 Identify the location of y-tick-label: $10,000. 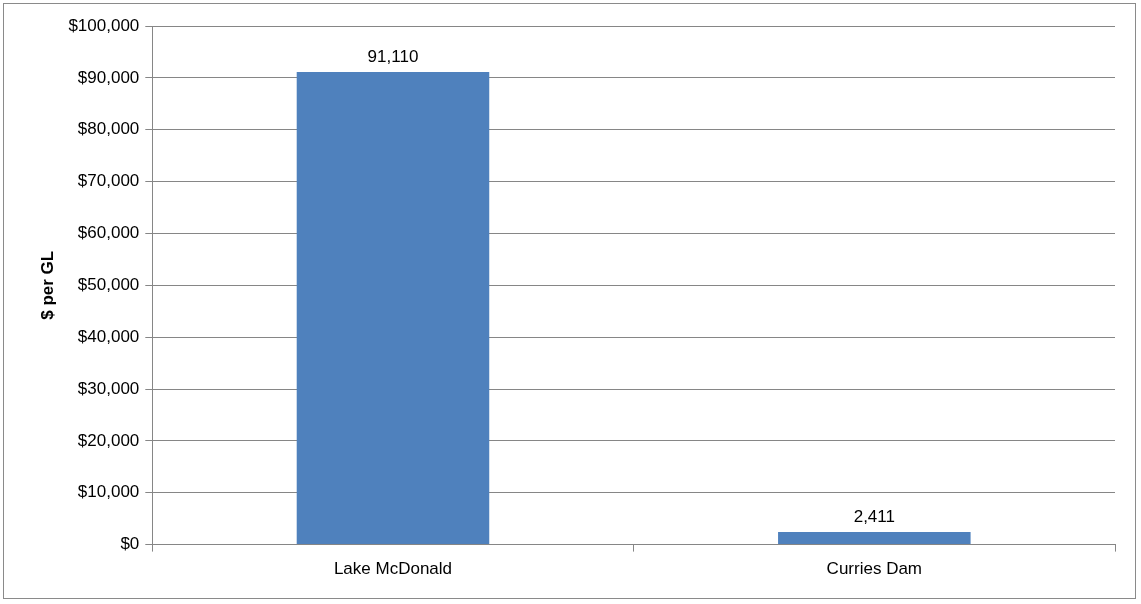
(108, 492).